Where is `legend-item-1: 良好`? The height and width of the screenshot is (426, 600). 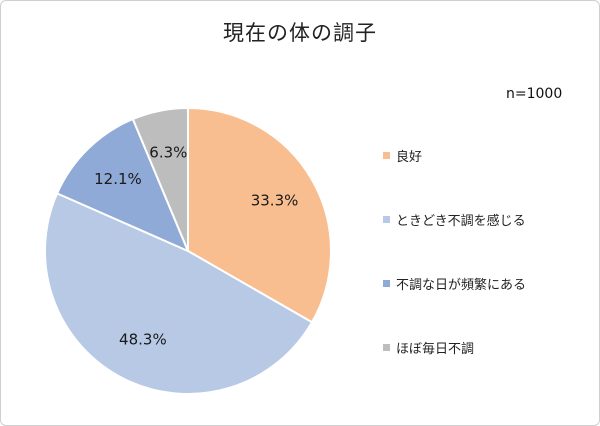 legend-item-1: 良好 is located at coordinates (454, 155).